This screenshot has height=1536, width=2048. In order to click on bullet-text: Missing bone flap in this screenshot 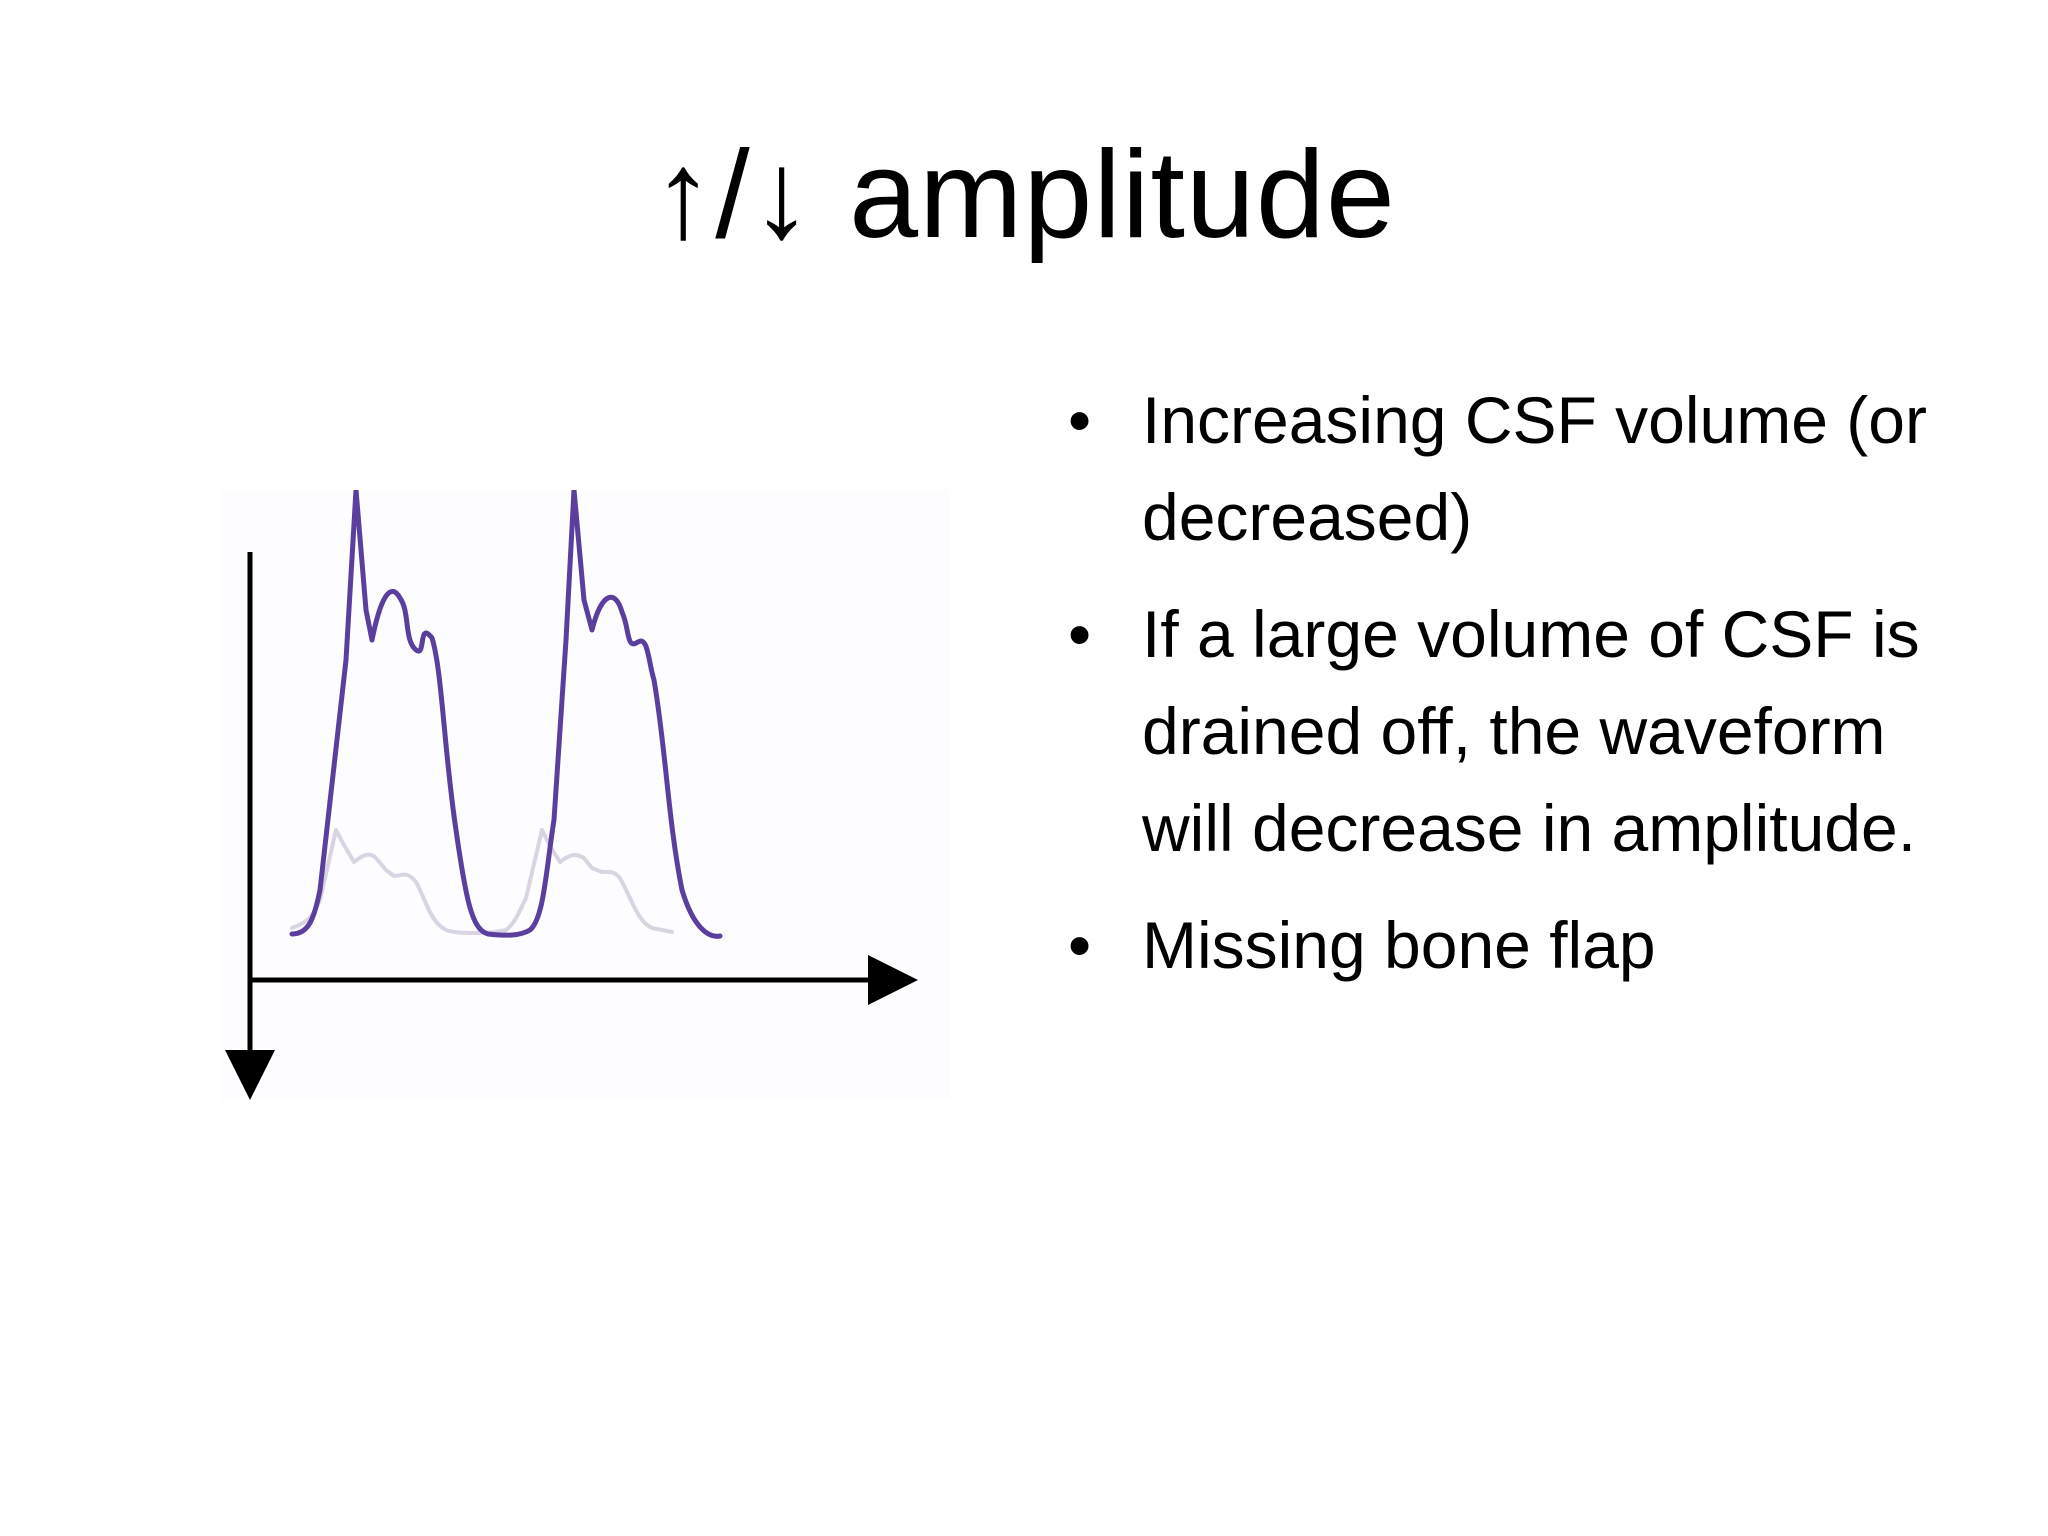, I will do `click(1399, 945)`.